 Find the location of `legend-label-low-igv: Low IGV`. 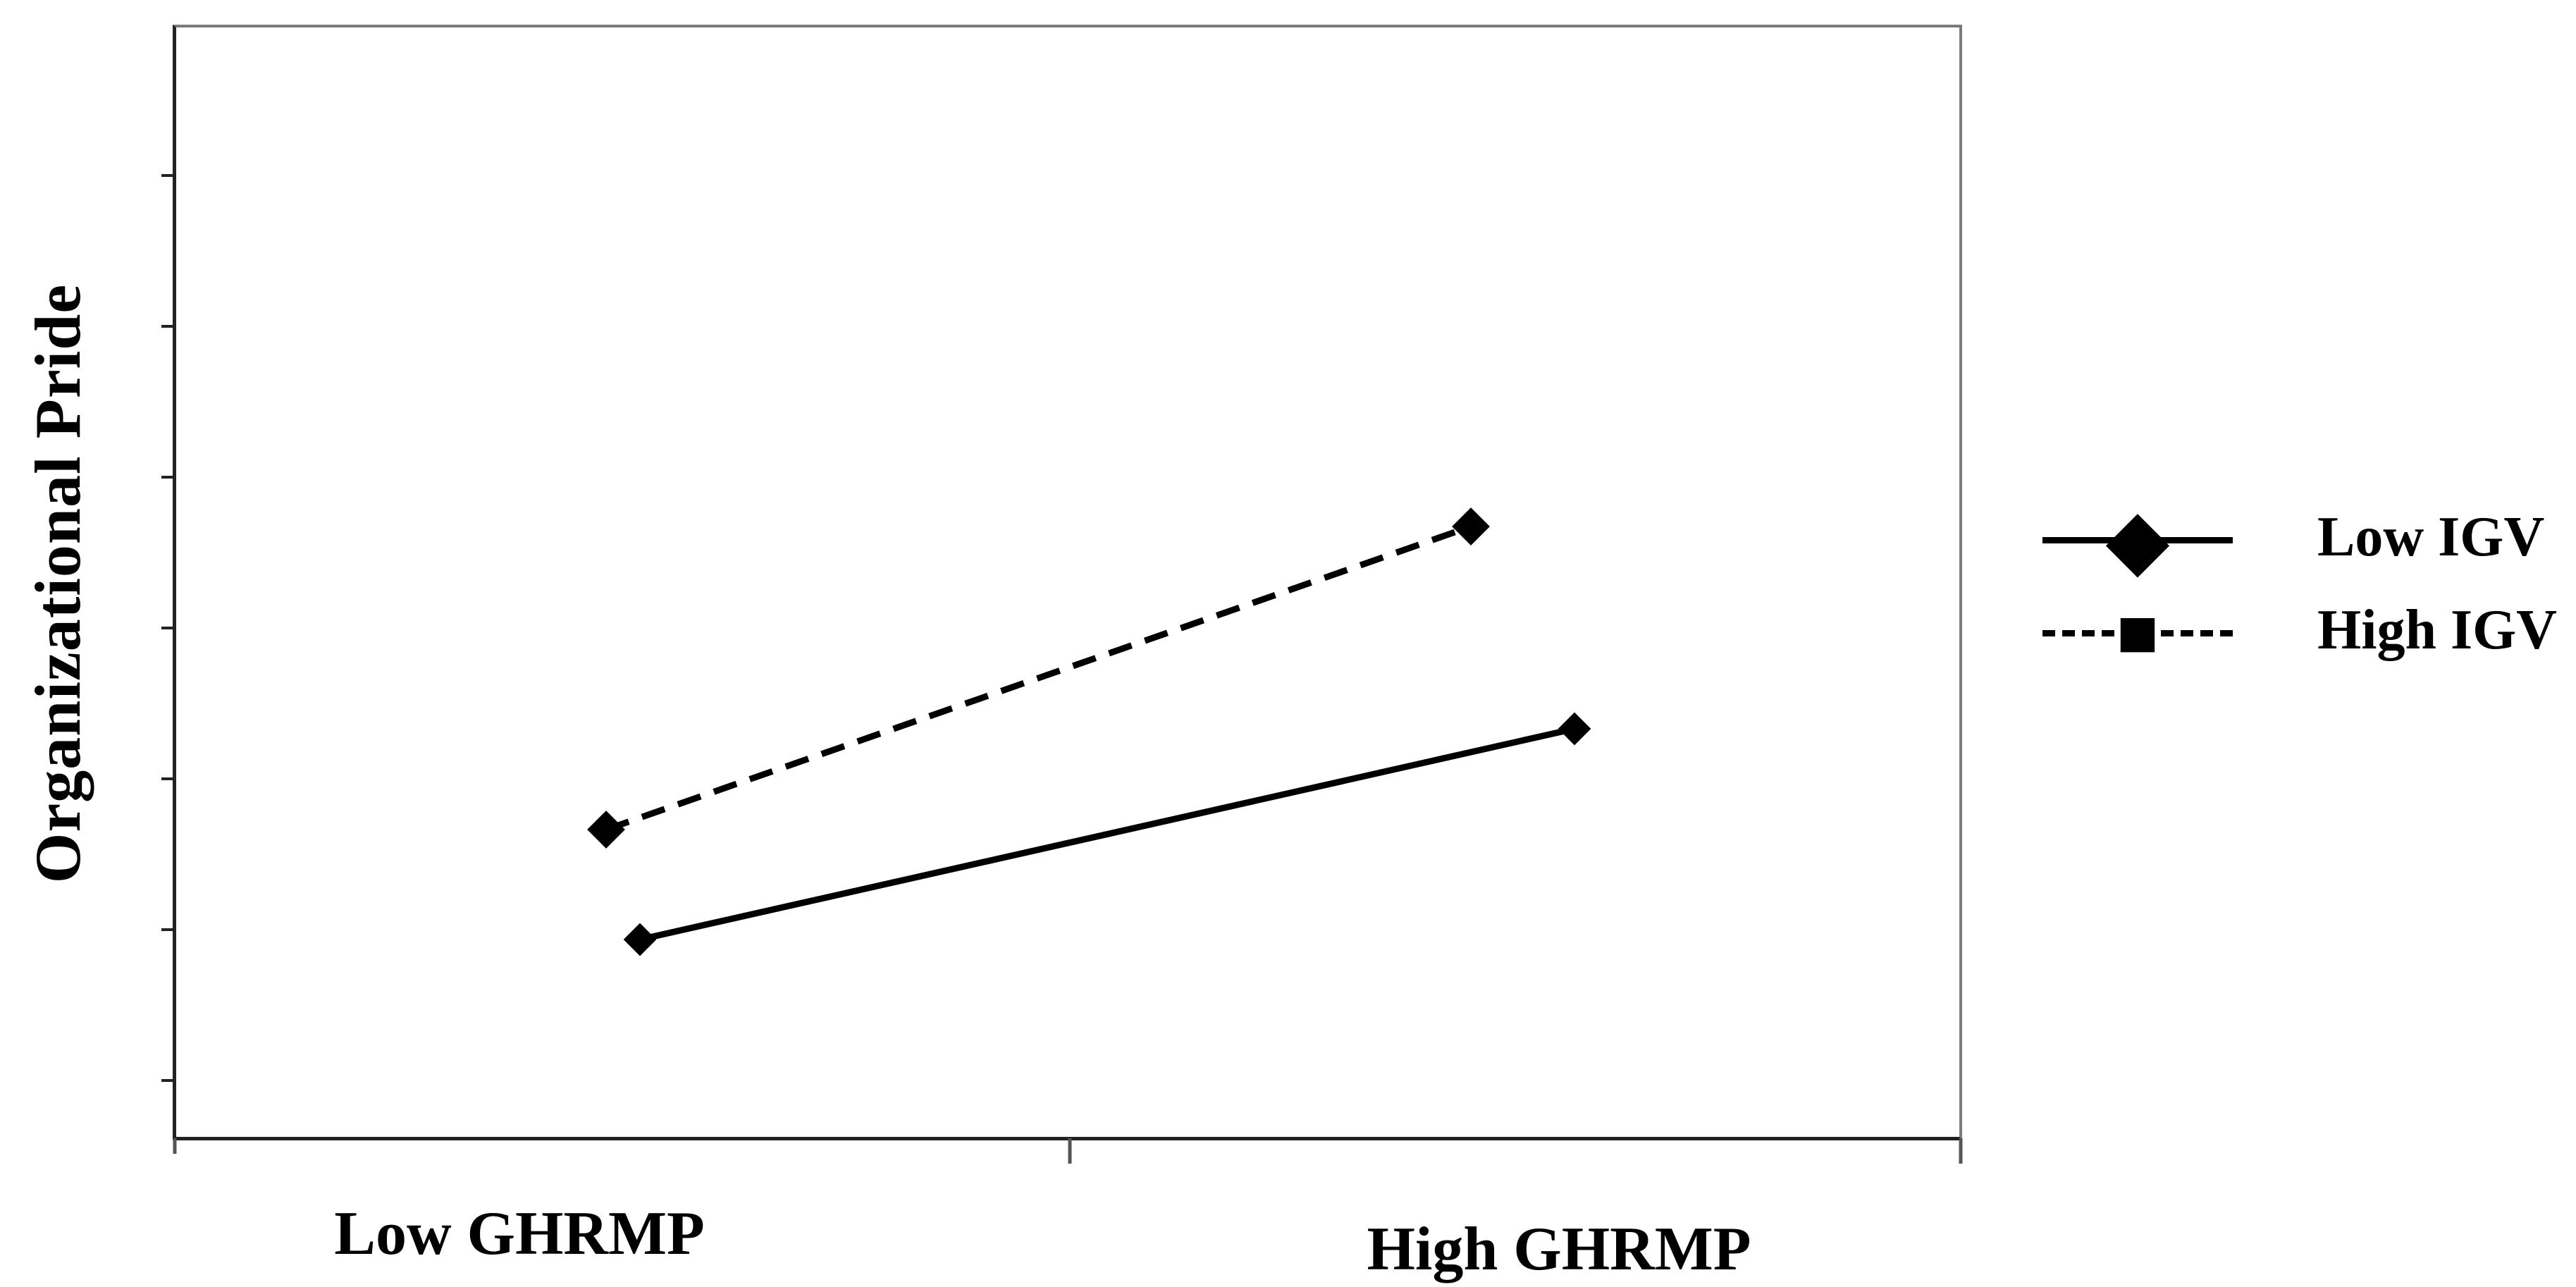

legend-label-low-igv: Low IGV is located at coordinates (2431, 536).